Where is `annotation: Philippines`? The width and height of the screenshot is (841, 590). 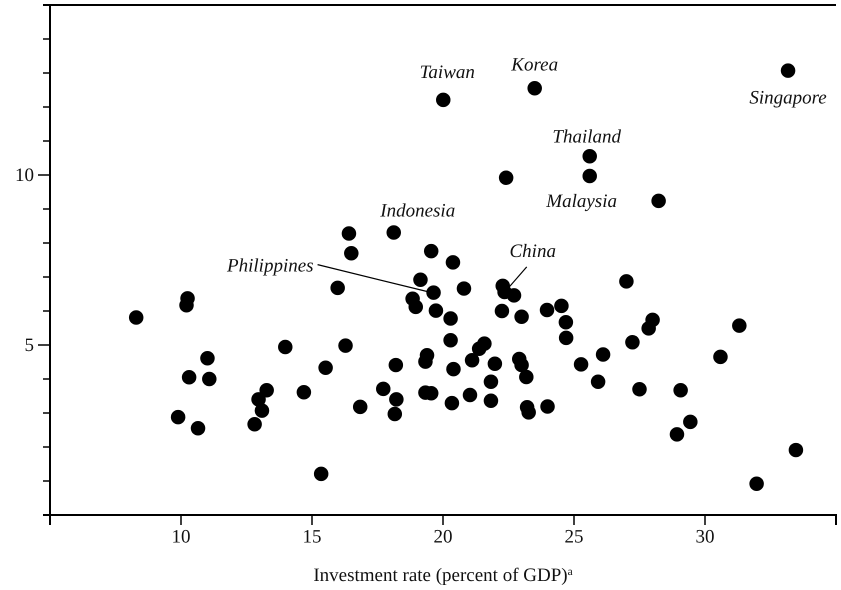 annotation: Philippines is located at coordinates (270, 266).